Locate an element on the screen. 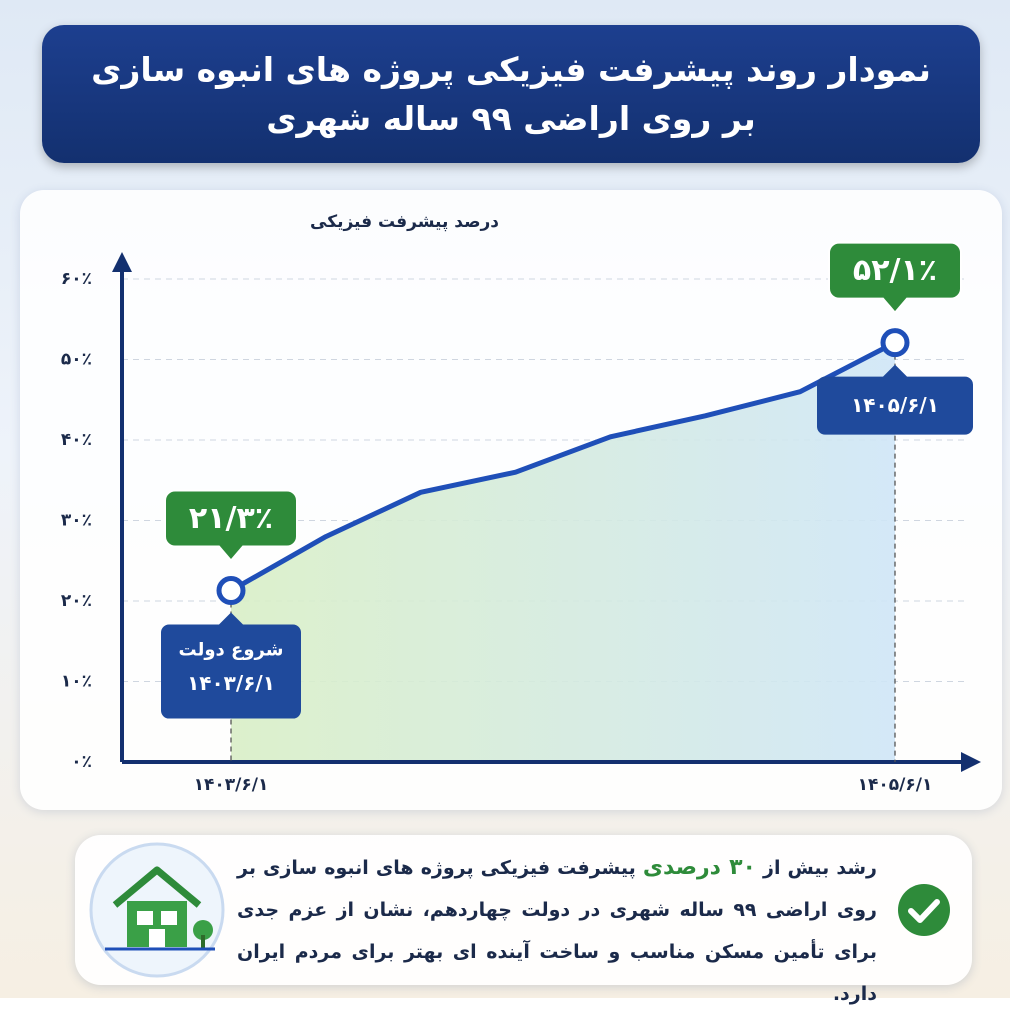 The height and width of the screenshot is (1015, 1010). data-label: ۲۱/۳٪ is located at coordinates (231, 518).